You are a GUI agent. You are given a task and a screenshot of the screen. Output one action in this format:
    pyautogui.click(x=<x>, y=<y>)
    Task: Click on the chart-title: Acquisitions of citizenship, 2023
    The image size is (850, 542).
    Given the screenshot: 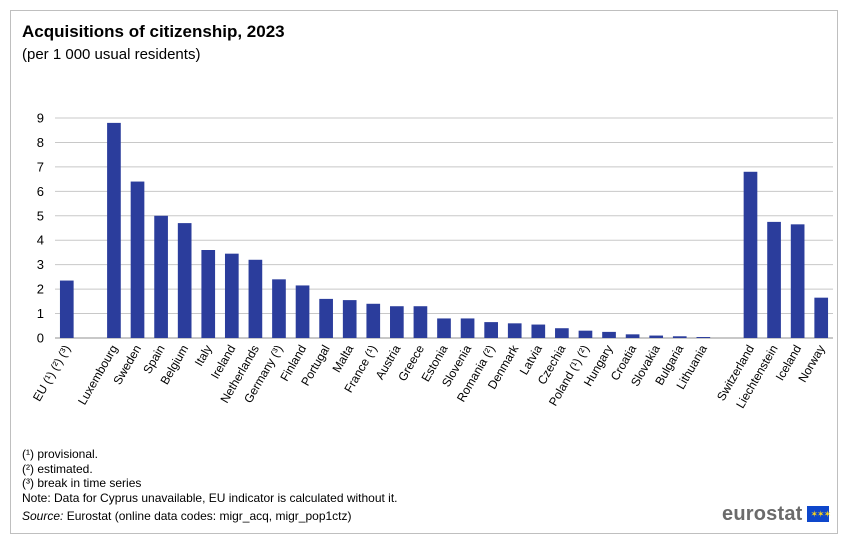 What is the action you would take?
    pyautogui.click(x=153, y=31)
    